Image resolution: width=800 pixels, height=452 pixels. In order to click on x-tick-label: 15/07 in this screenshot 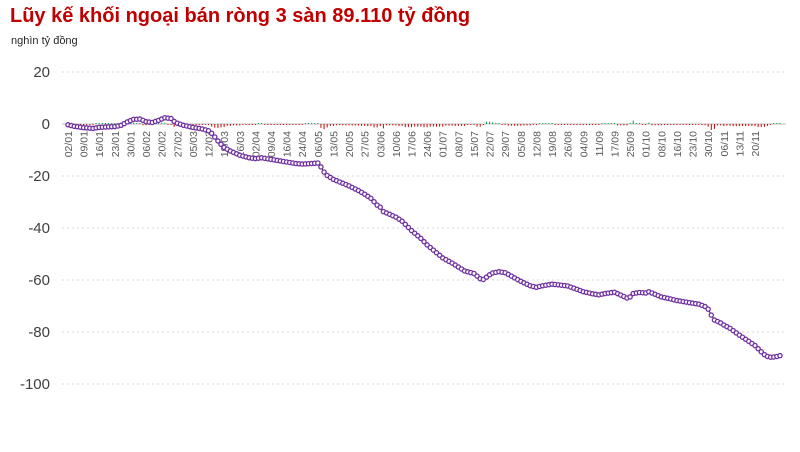, I will do `click(475, 144)`.